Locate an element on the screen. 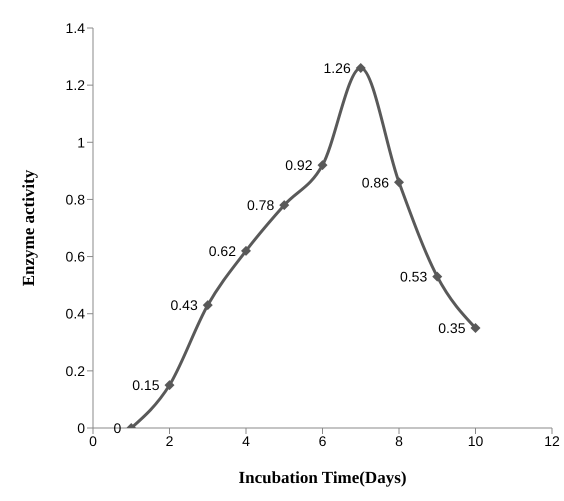 This screenshot has height=501, width=564. data-label: 0.43 is located at coordinates (184, 305).